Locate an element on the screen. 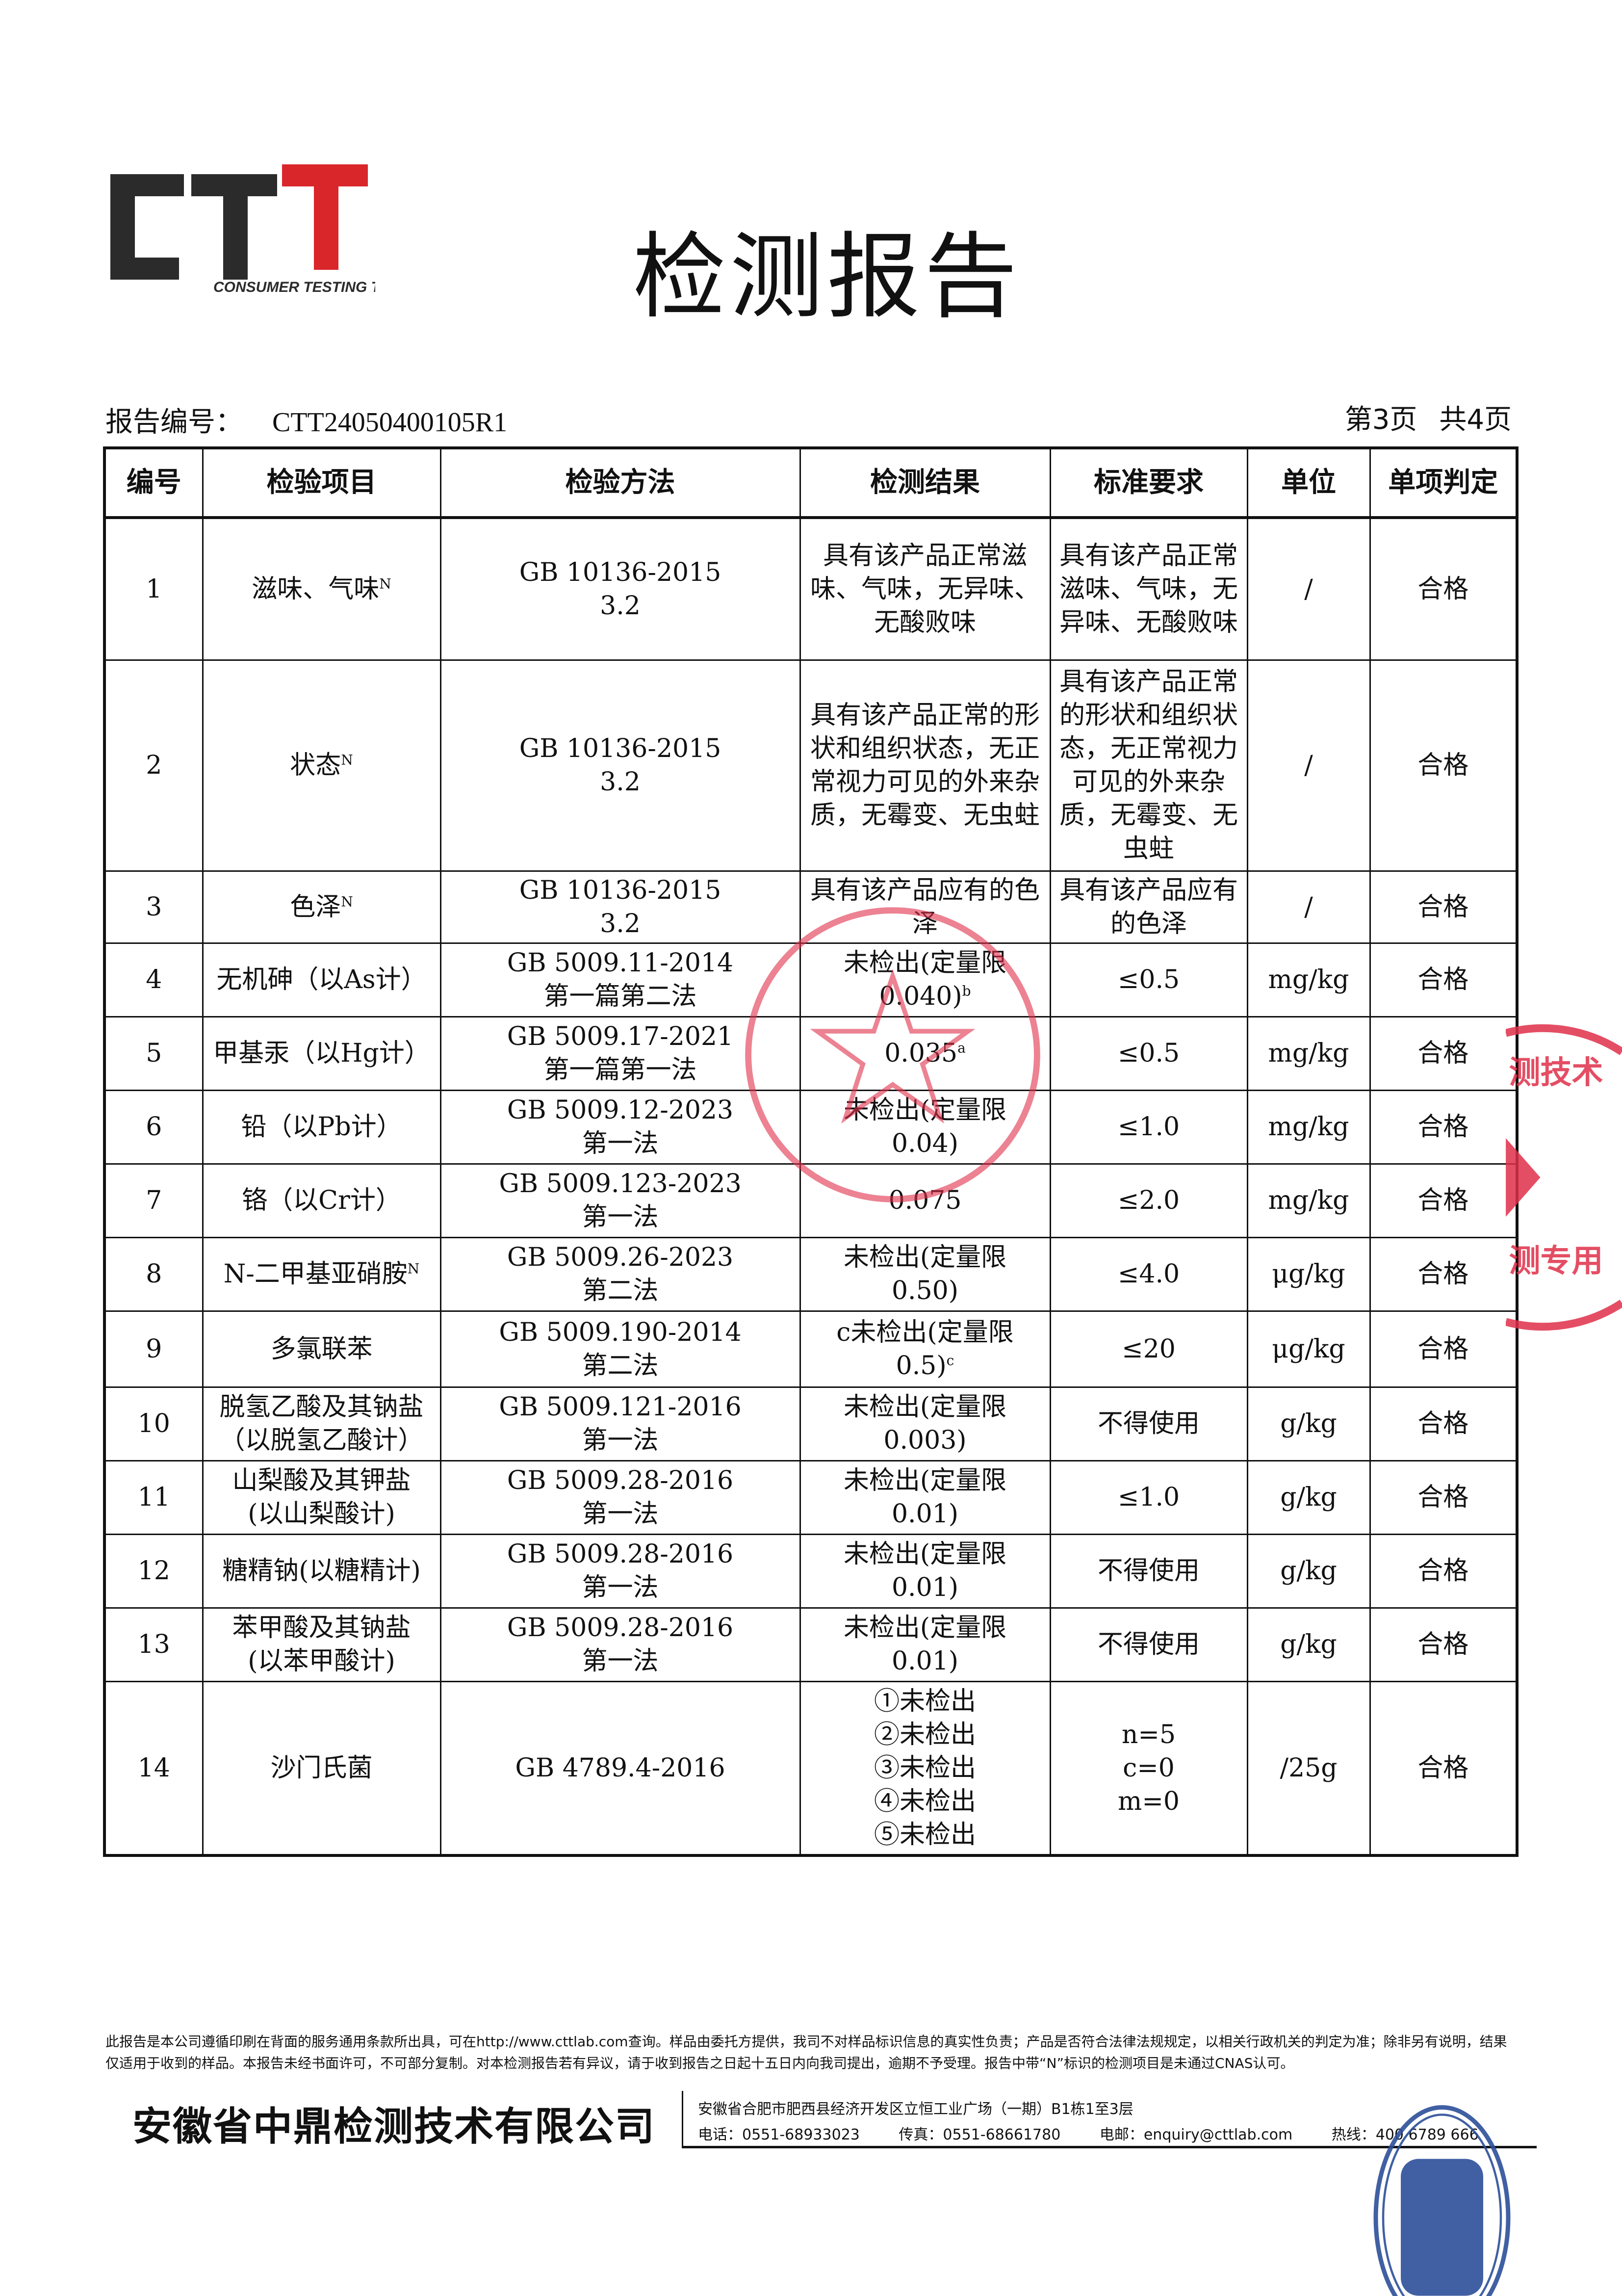 The width and height of the screenshot is (1622, 2296). method-text: GB 5009.12-2023 第一法 is located at coordinates (621, 1127).